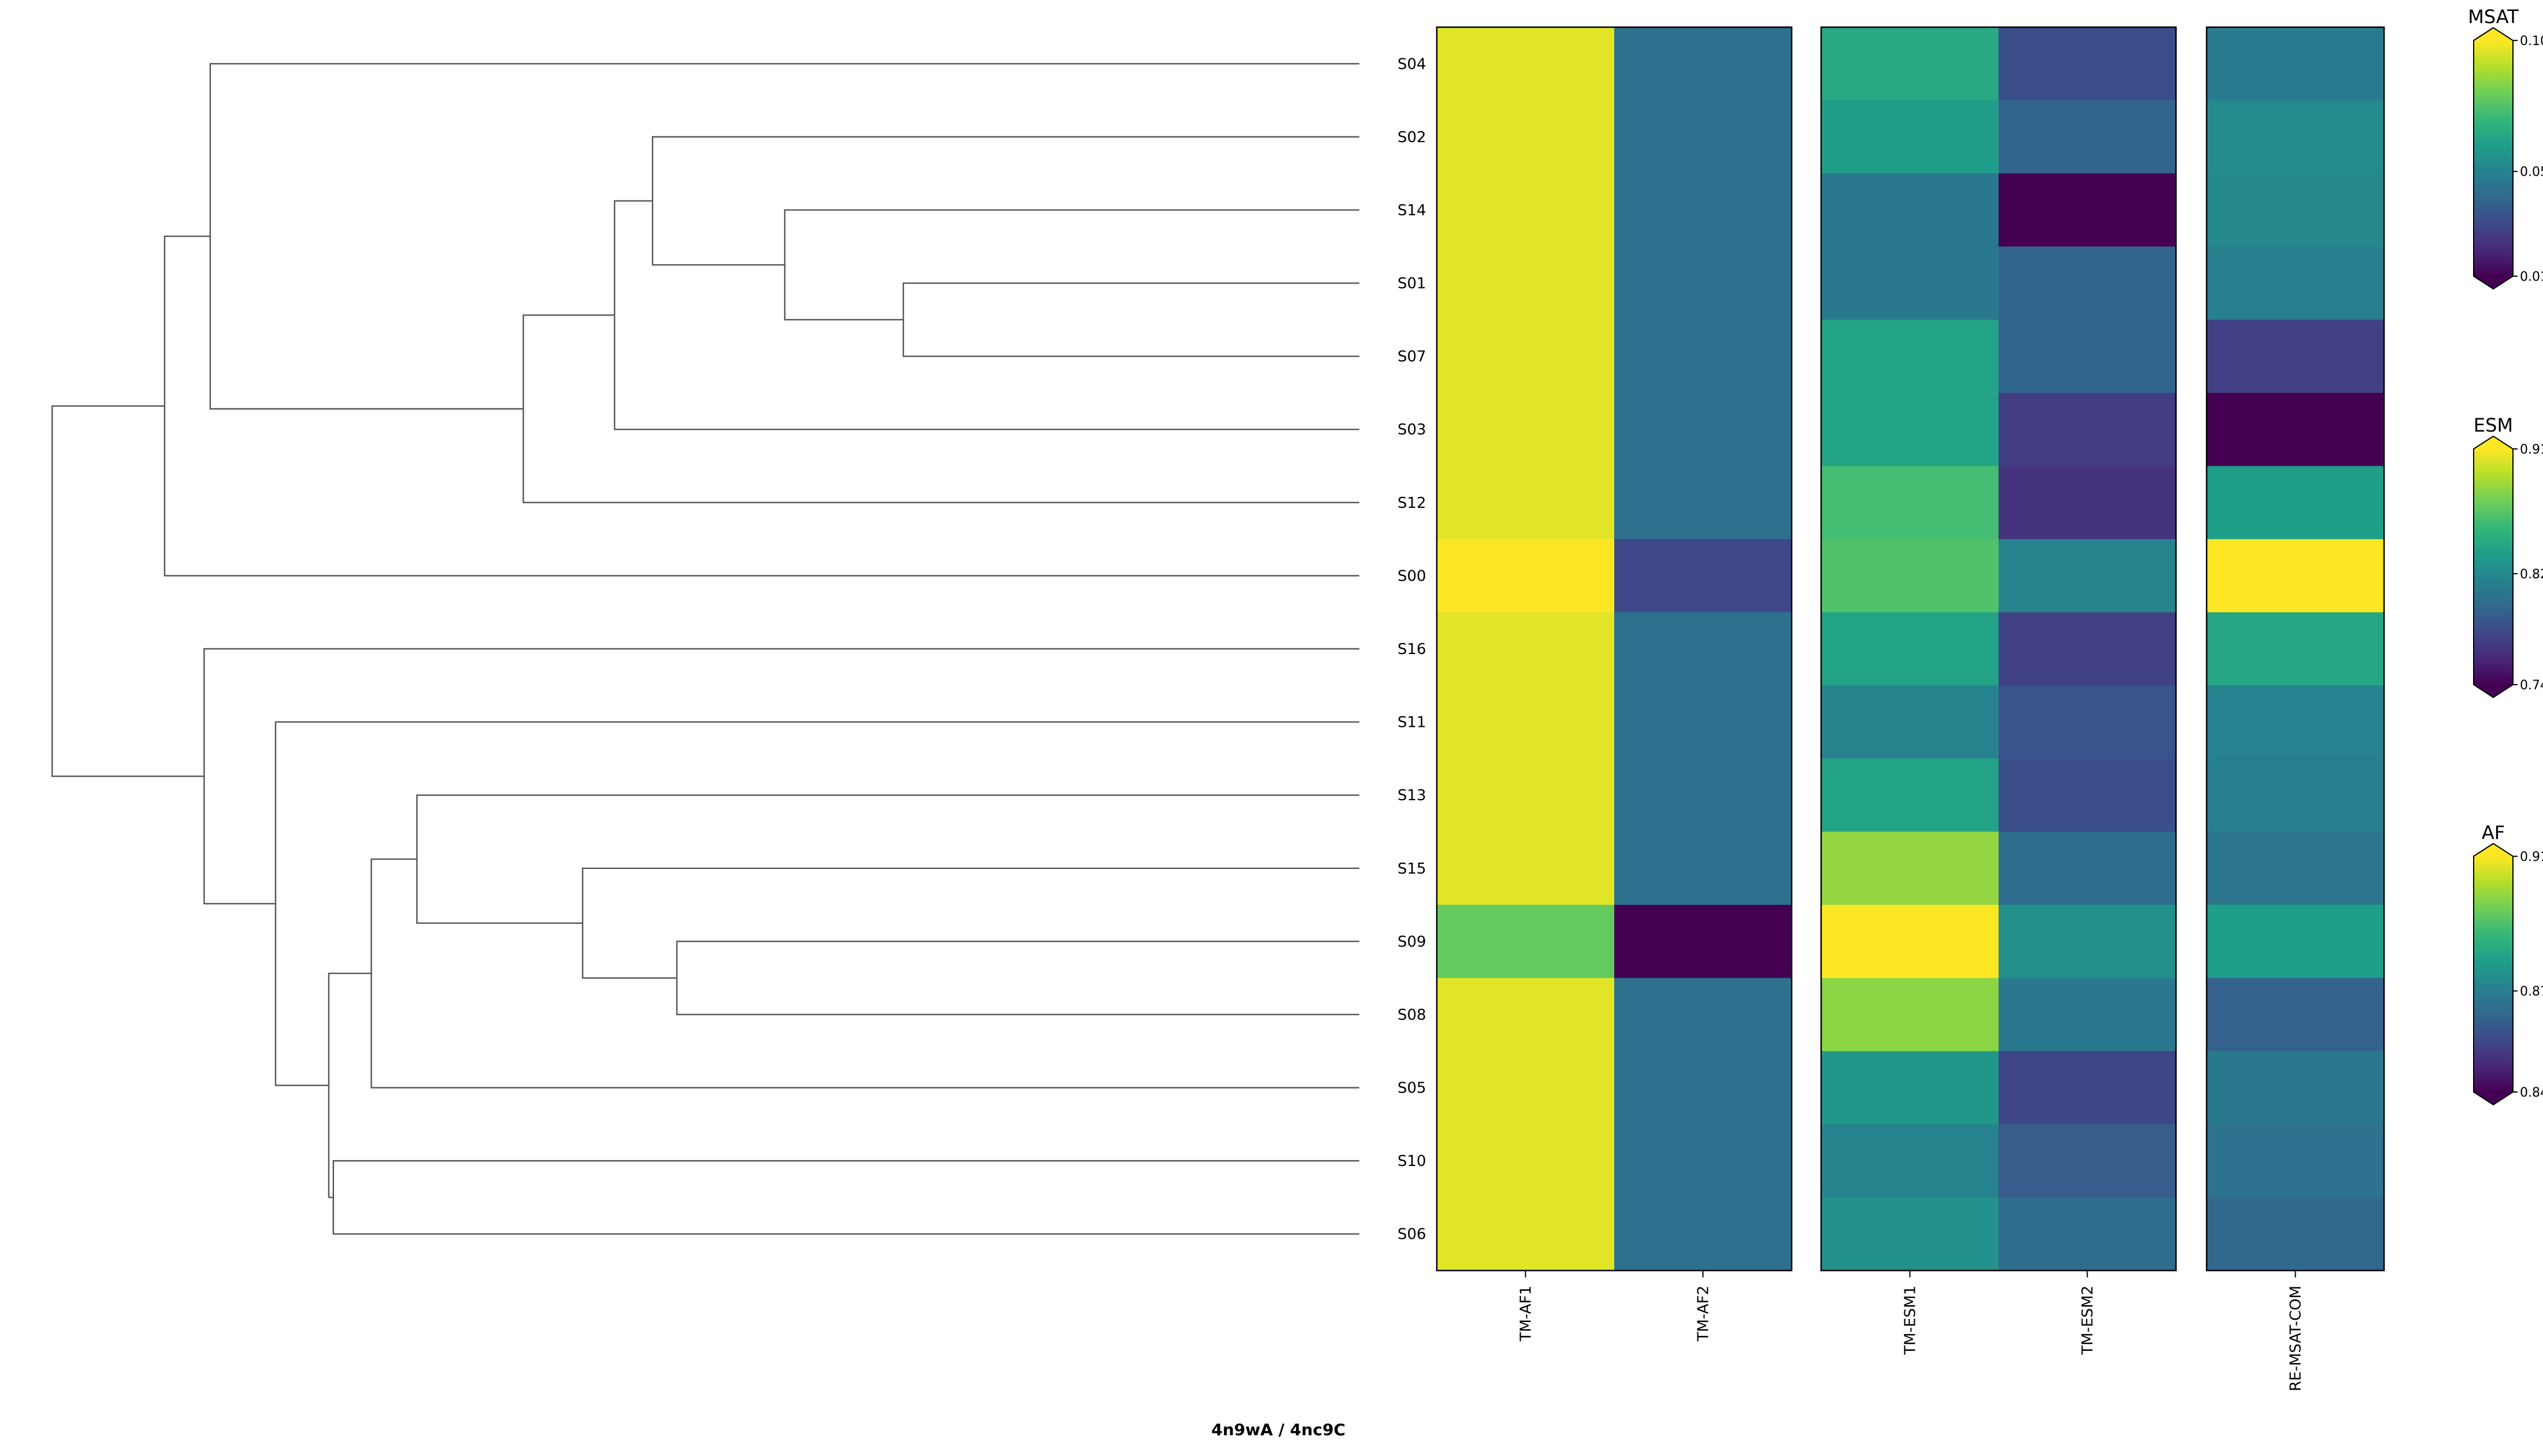 The image size is (2543, 1456). Describe the element at coordinates (2493, 17) in the screenshot. I see `colorbar-title: MSAT` at that location.